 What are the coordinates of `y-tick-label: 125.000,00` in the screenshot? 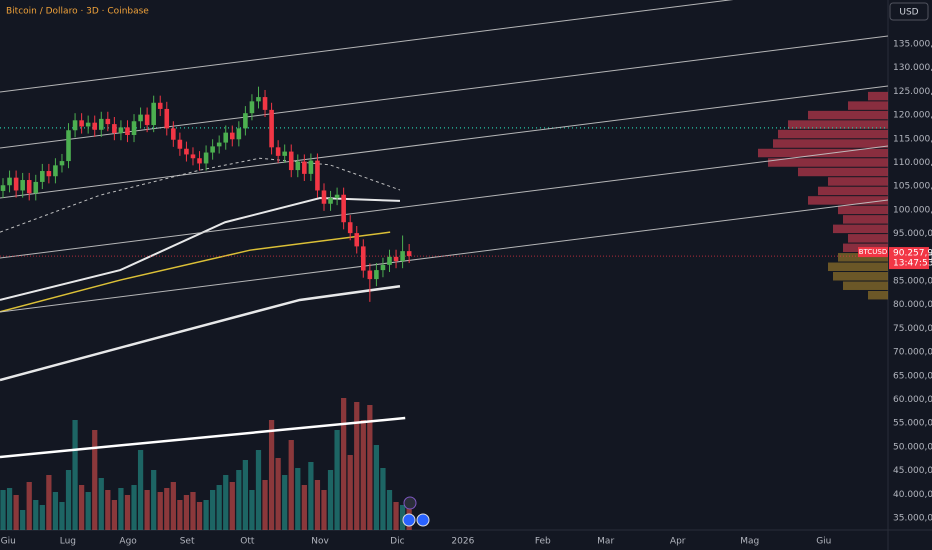 It's located at (912, 92).